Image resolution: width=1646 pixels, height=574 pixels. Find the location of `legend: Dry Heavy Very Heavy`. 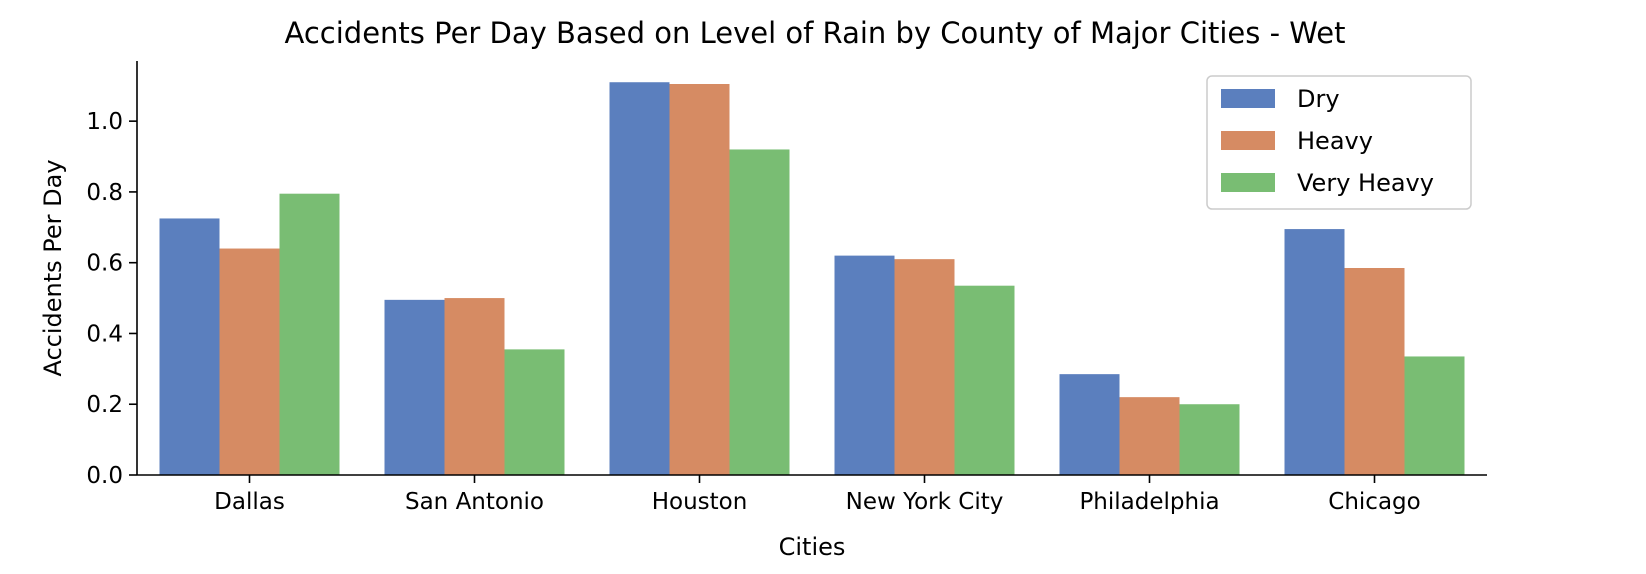

legend: Dry Heavy Very Heavy is located at coordinates (1339, 142).